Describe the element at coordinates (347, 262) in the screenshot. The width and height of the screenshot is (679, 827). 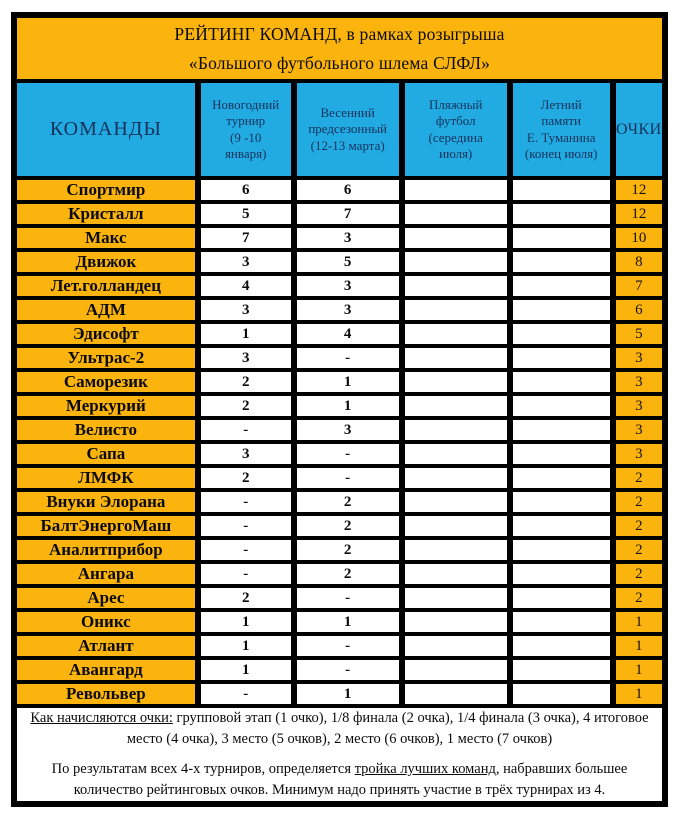
I see `tournament-2-score-cell: 5` at that location.